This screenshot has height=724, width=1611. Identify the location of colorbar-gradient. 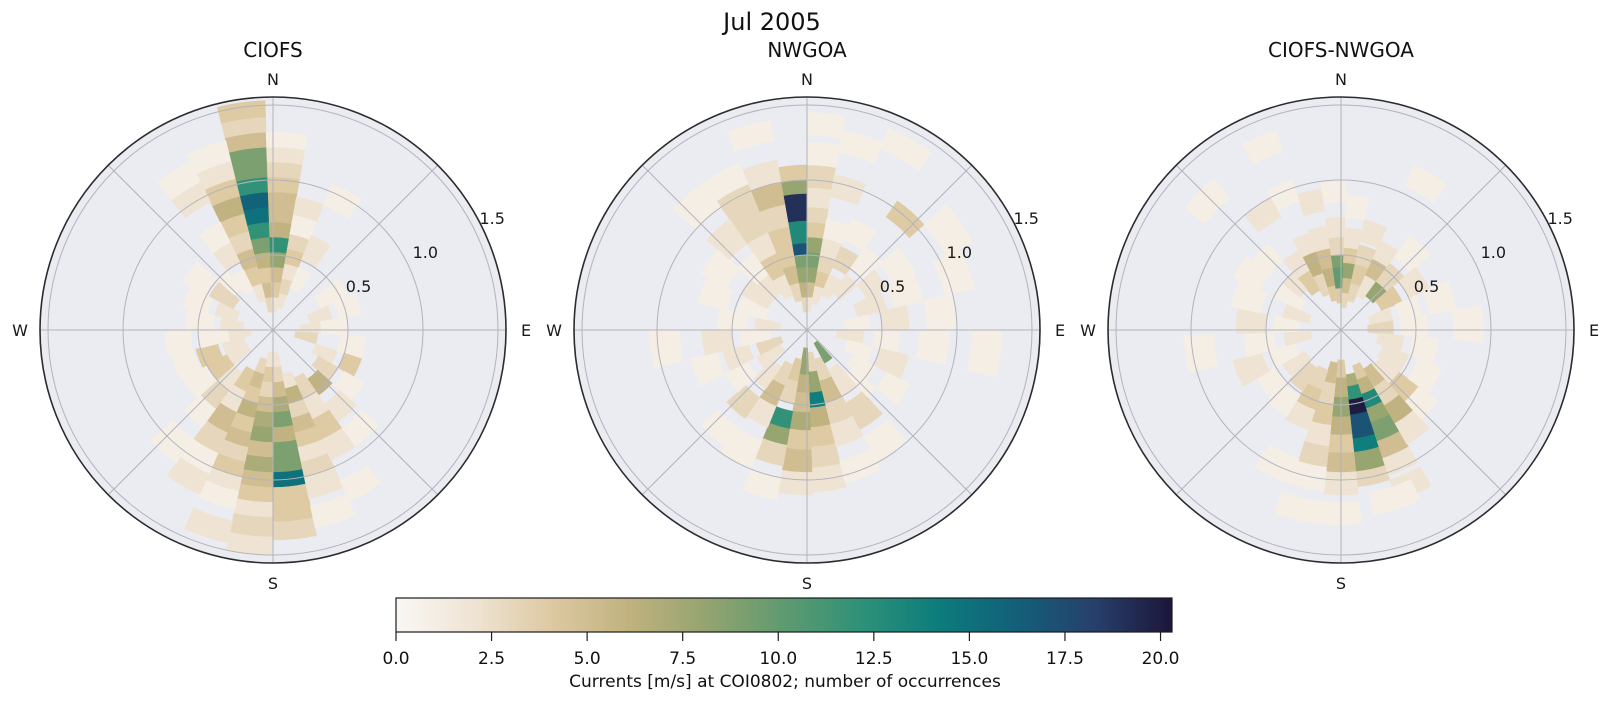
(784, 615).